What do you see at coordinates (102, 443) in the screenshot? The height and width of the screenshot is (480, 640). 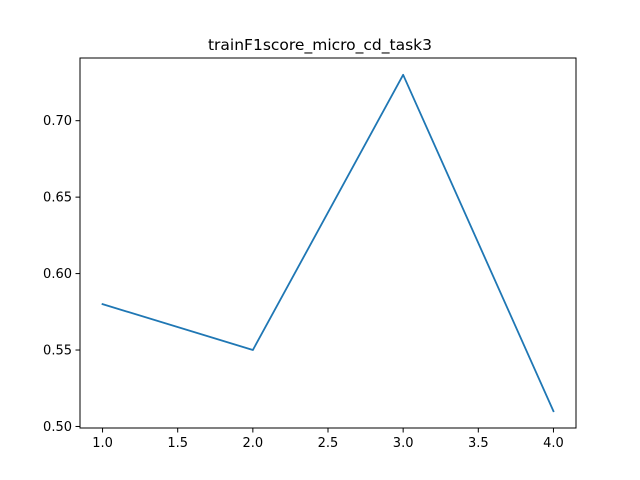 I see `x-tick-label: 1.0` at bounding box center [102, 443].